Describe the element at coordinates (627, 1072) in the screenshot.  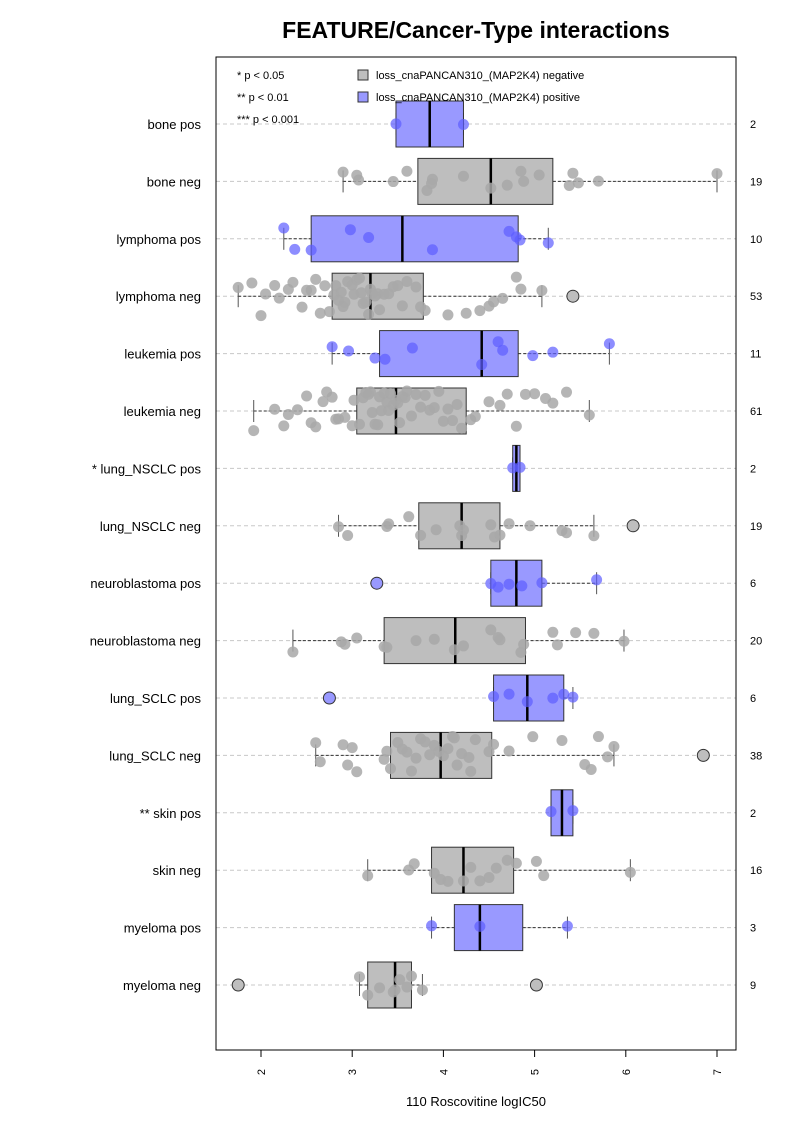
I see `x-tick-label: 6` at that location.